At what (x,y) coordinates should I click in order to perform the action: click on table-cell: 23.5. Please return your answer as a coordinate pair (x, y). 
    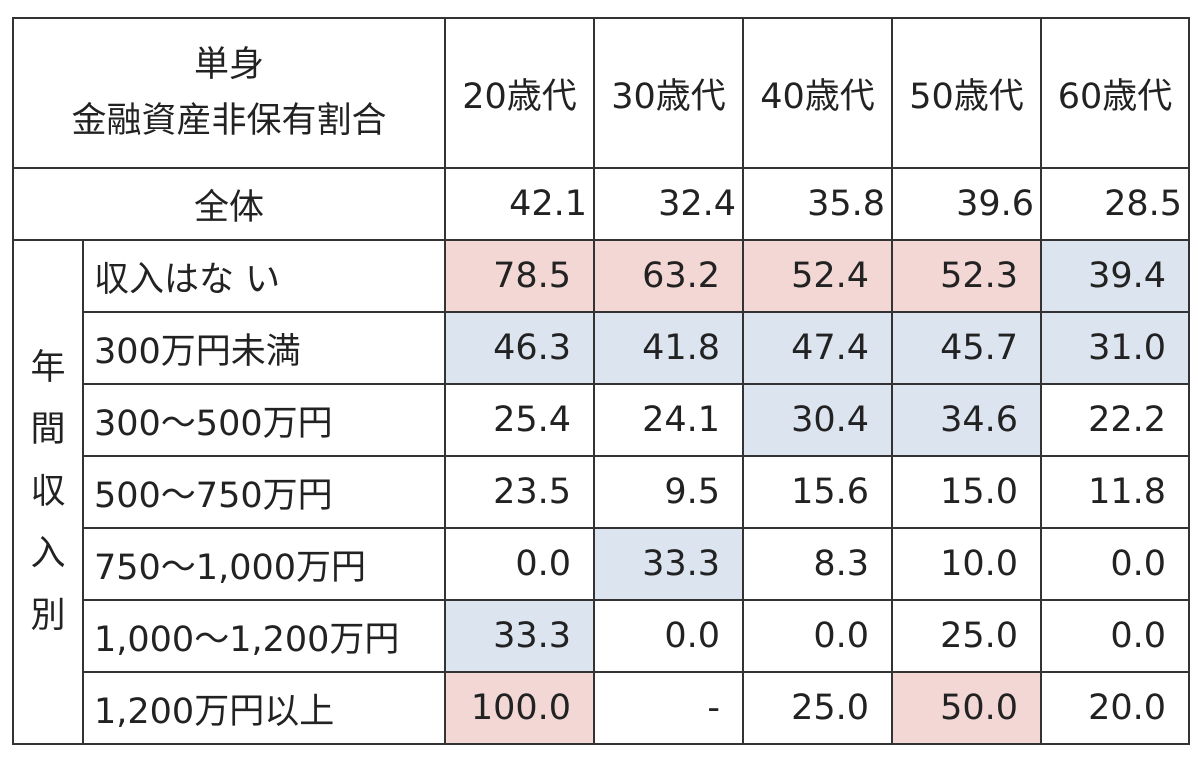
    Looking at the image, I should click on (520, 492).